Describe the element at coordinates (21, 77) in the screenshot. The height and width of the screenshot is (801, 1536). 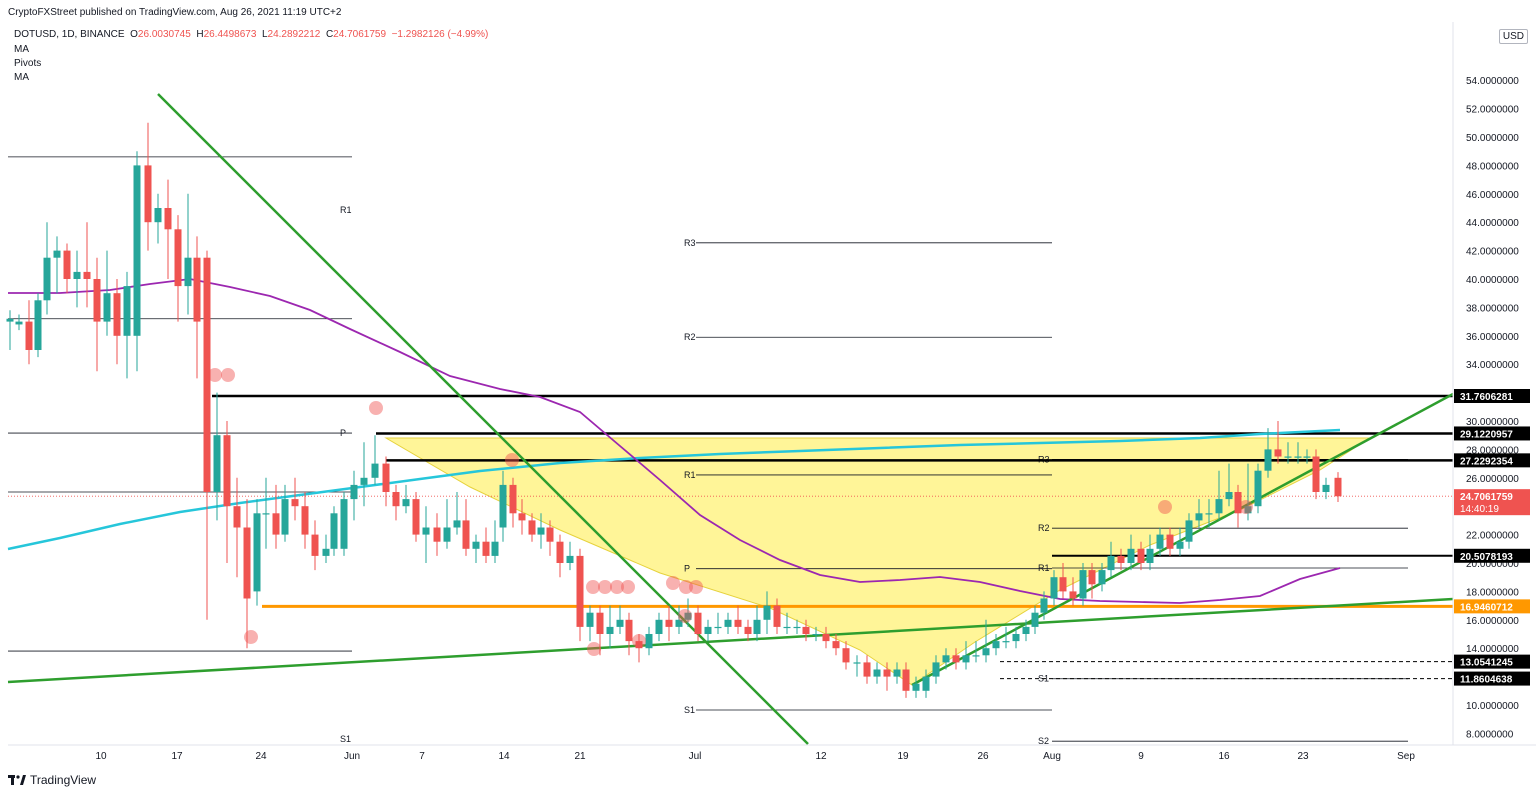
I see `indicator-ma-2: MA` at that location.